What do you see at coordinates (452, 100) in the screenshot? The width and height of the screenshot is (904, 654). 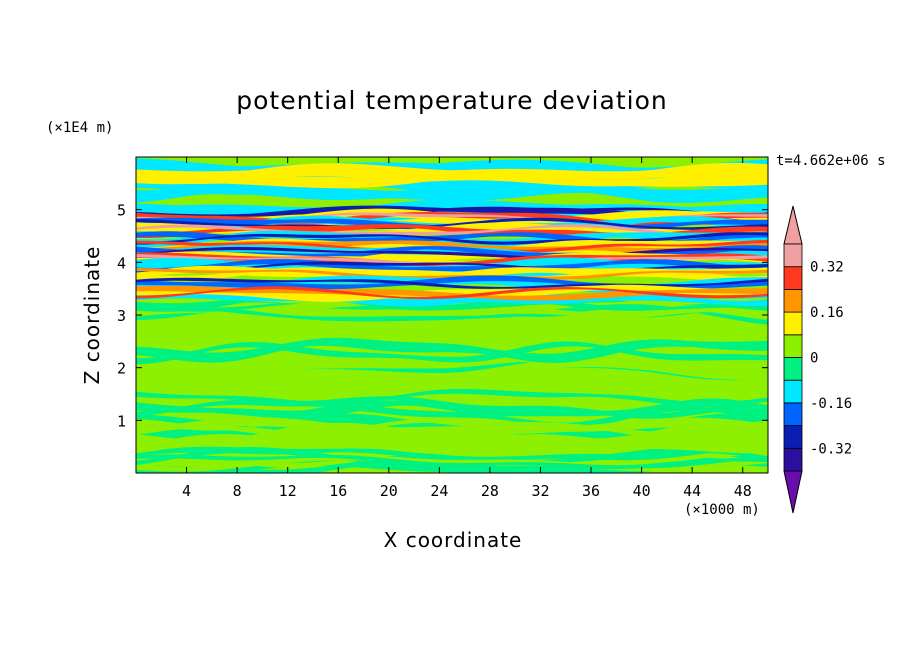 I see `chart-title: potential temperature deviation` at bounding box center [452, 100].